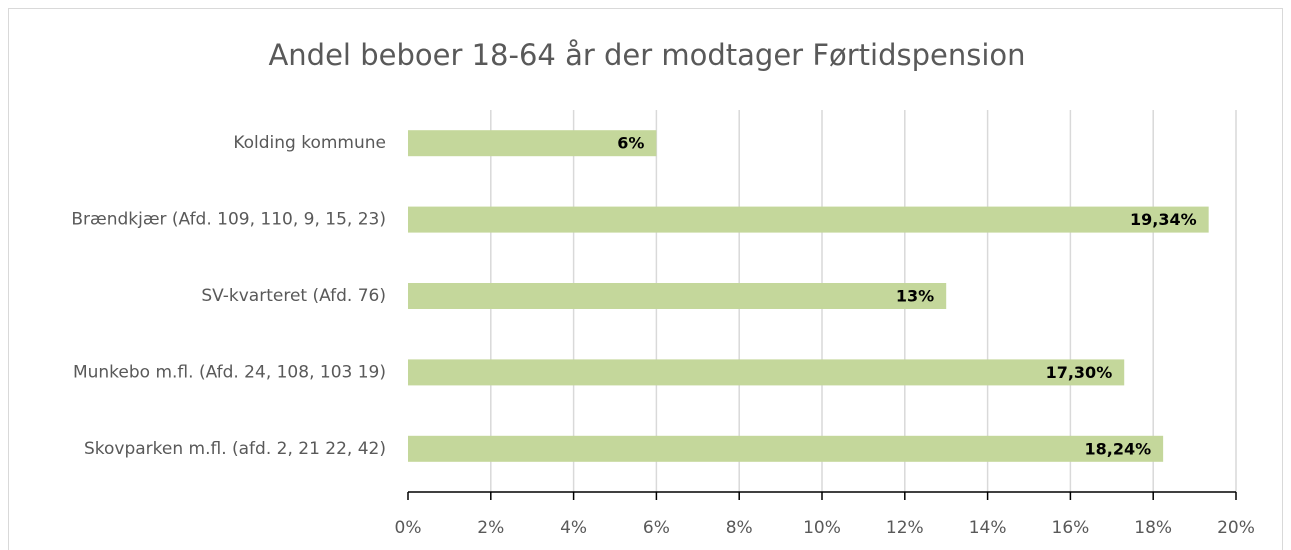 This screenshot has width=1291, height=550. Describe the element at coordinates (822, 528) in the screenshot. I see `x-tick-label: 10%` at that location.